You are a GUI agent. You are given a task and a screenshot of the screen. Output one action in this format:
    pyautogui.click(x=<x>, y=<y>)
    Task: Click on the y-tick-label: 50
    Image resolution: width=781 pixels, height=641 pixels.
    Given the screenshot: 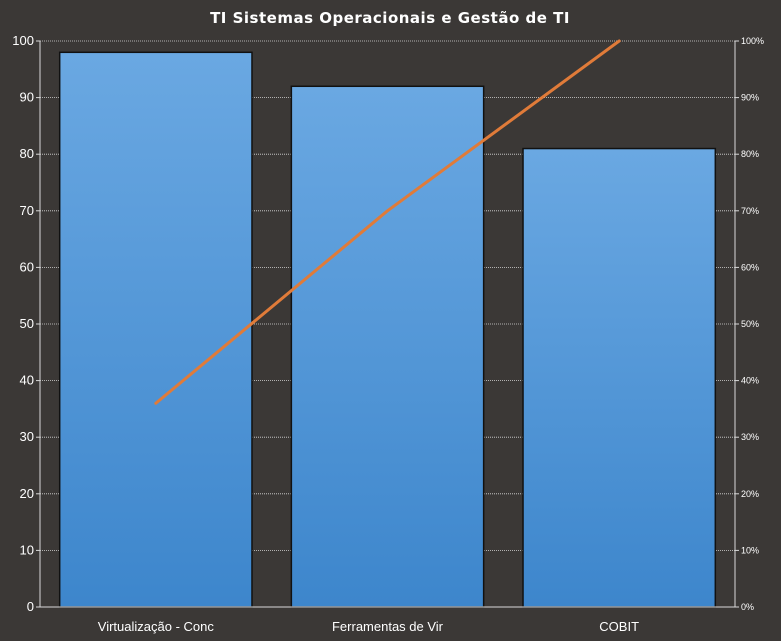 What is the action you would take?
    pyautogui.click(x=27, y=323)
    